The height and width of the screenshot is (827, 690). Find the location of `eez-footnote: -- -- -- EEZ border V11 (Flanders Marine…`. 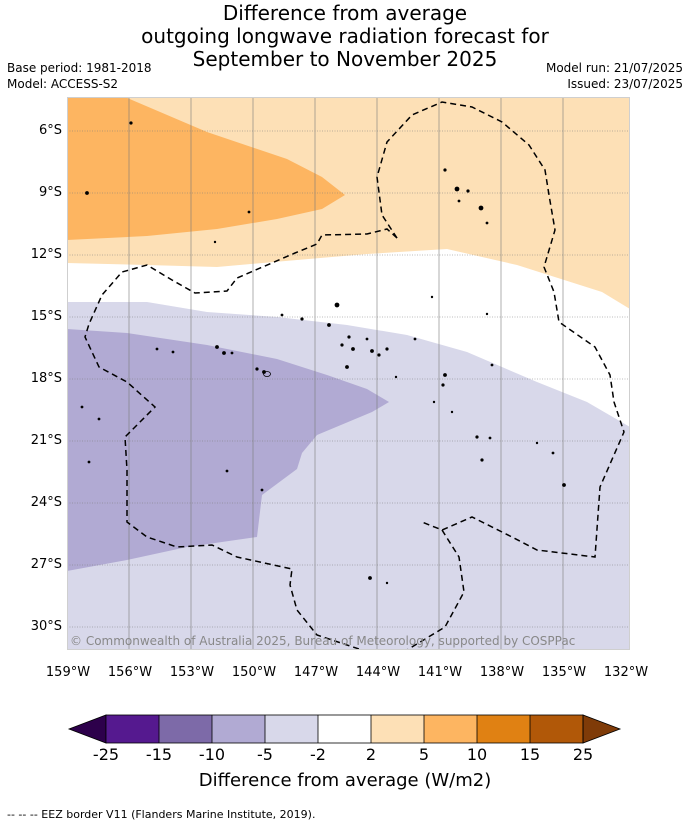

eez-footnote: -- -- -- EEZ border V11 (Flanders Marine… is located at coordinates (161, 814).